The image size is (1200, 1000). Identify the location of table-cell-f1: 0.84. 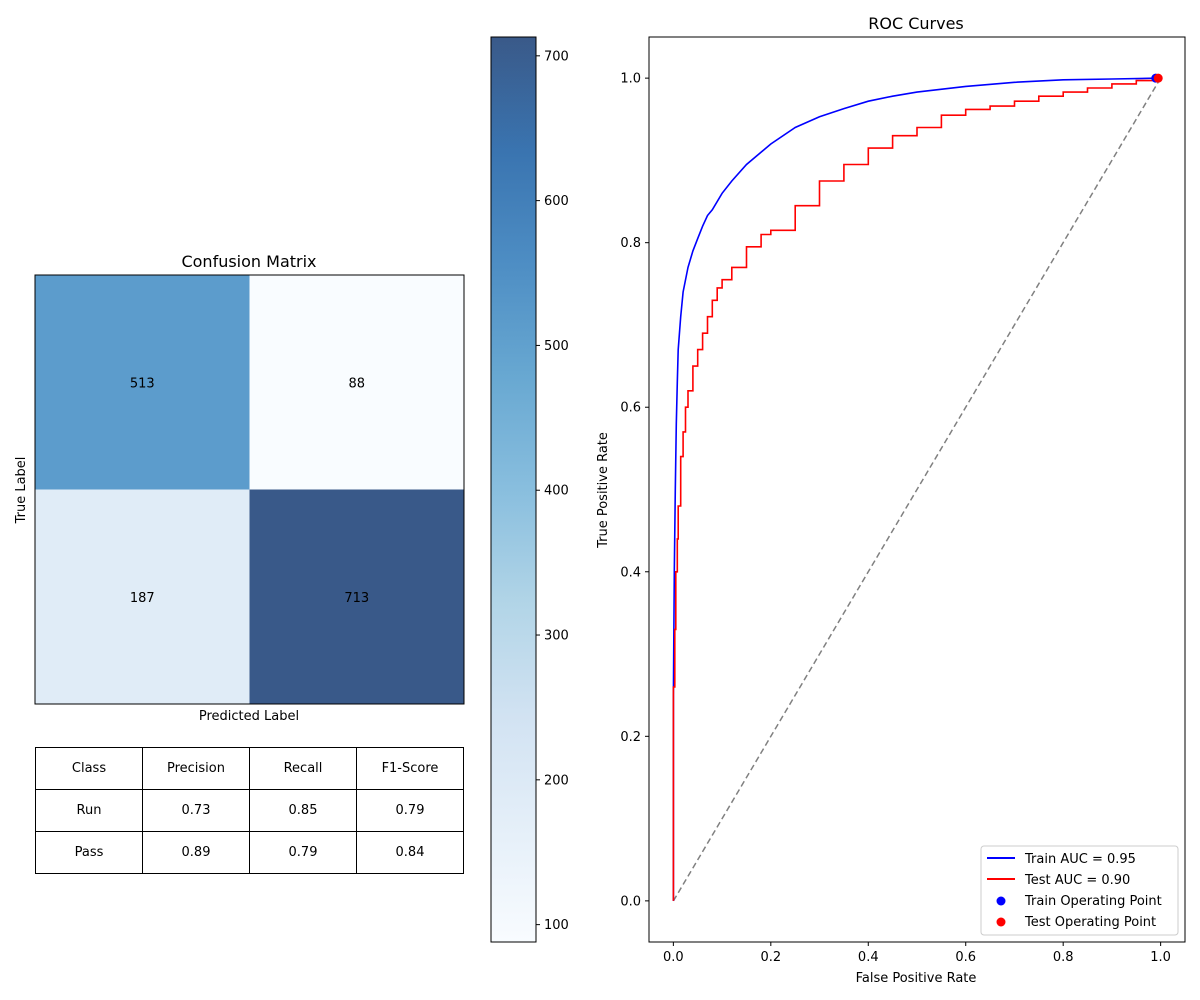
(410, 852).